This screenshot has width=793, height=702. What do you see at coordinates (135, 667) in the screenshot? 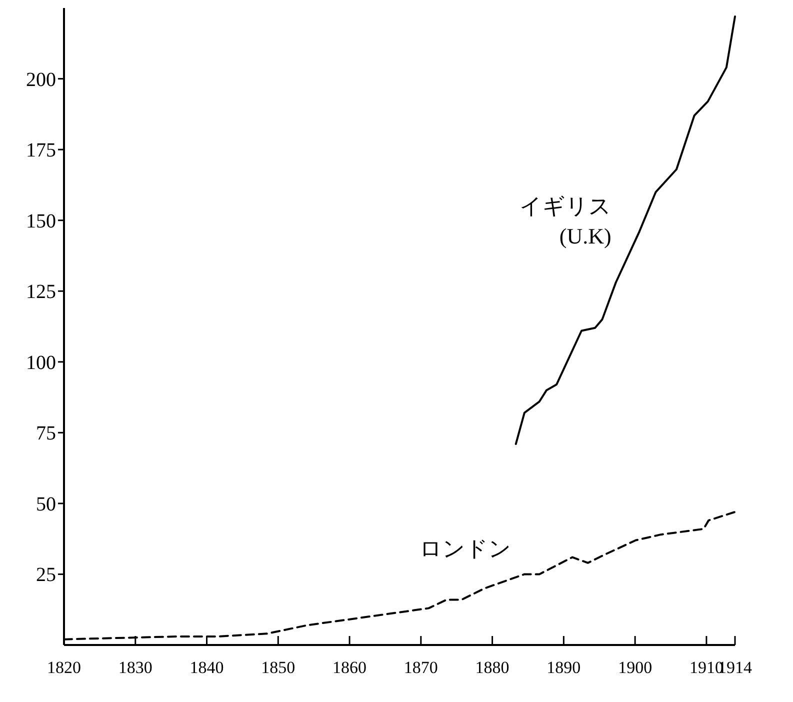
I see `x-tick-label: 1830` at bounding box center [135, 667].